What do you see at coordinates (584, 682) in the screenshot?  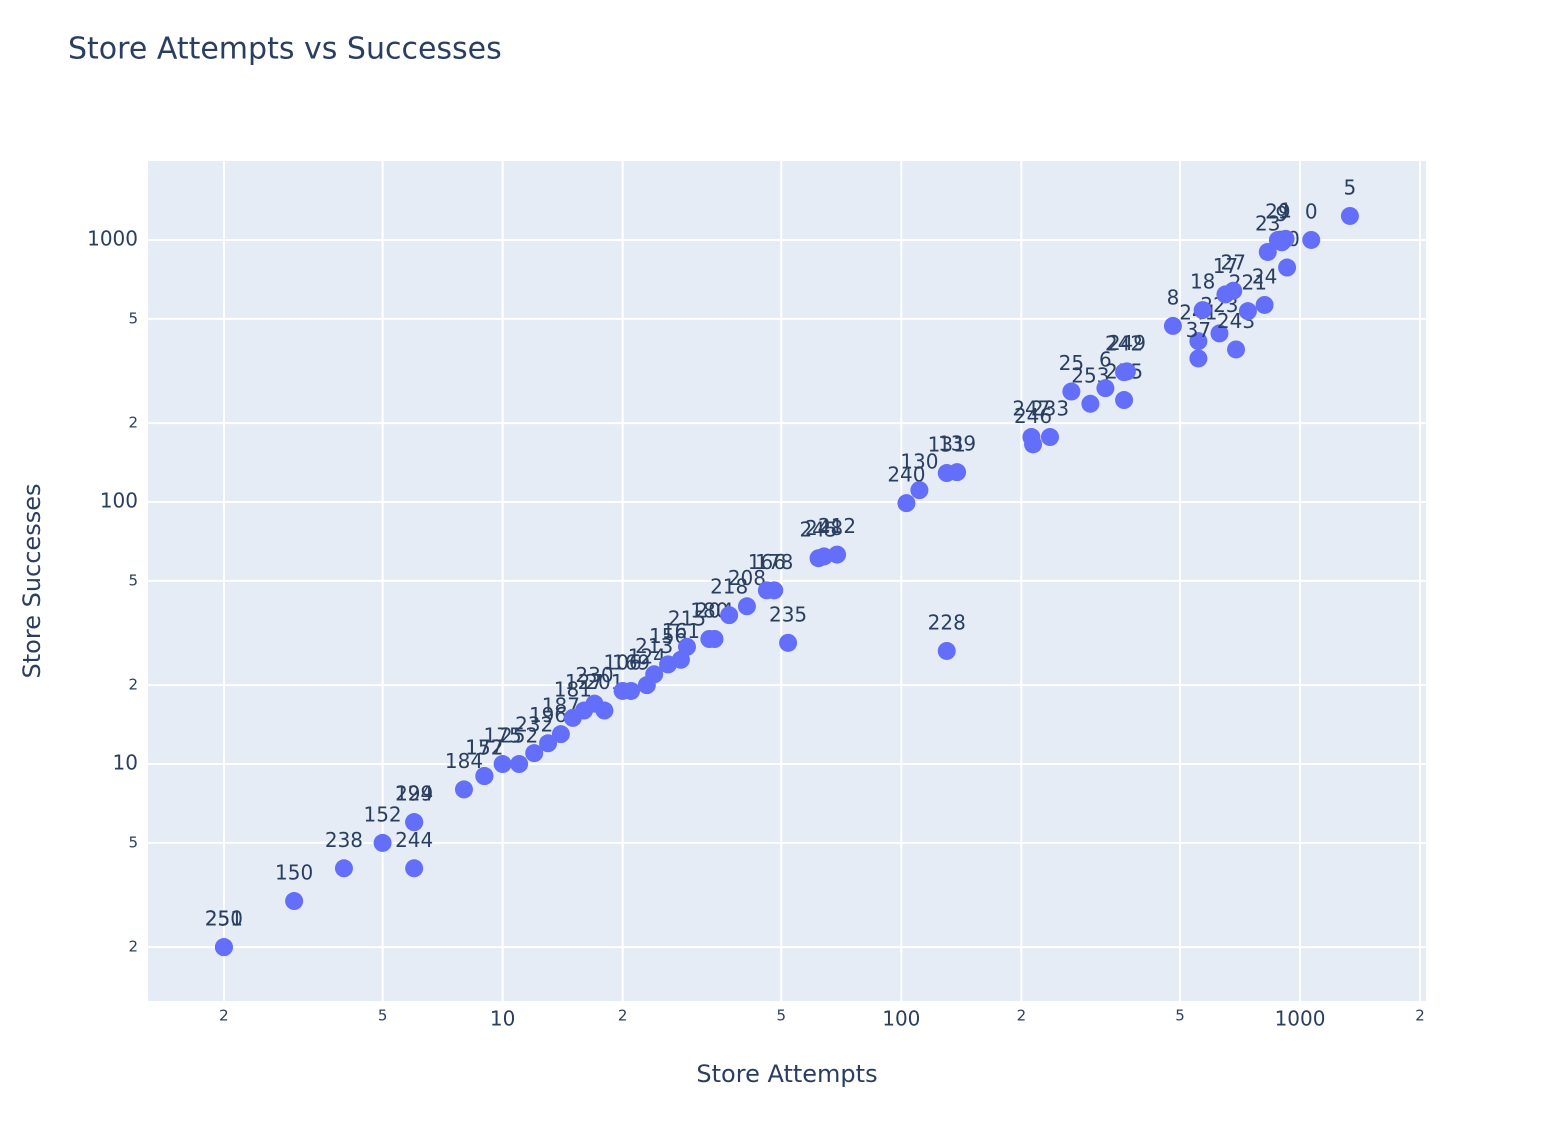 I see `point-label: 127` at bounding box center [584, 682].